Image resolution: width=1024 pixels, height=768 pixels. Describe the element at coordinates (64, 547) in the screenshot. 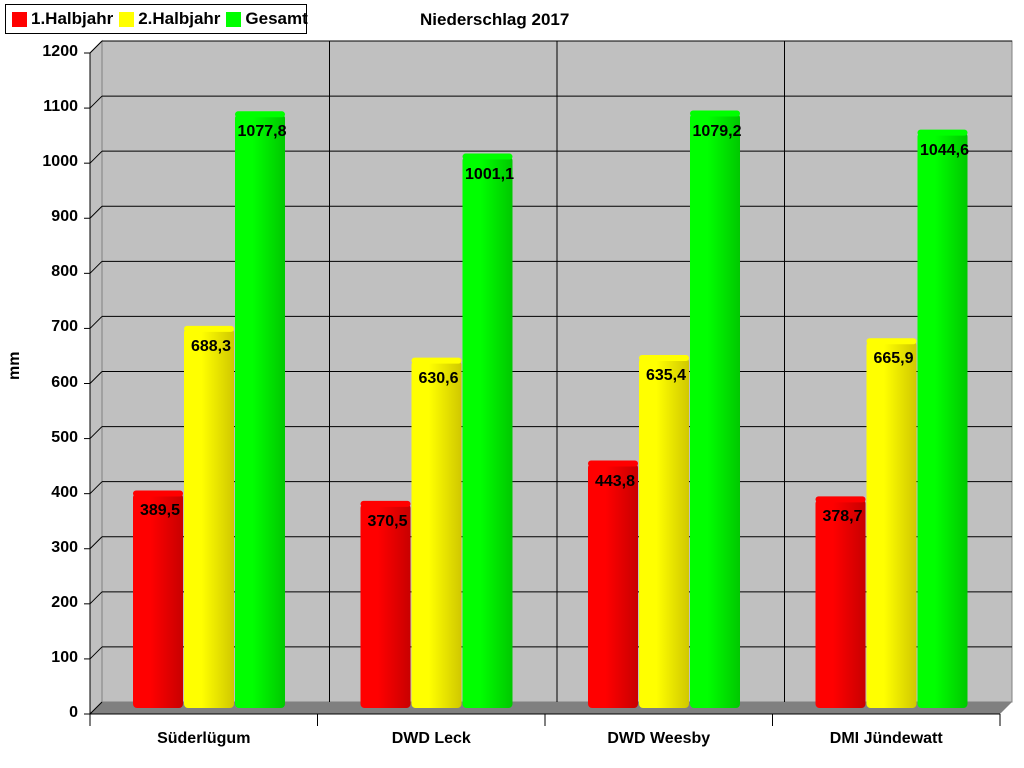

I see `y-tick-label: 300` at that location.